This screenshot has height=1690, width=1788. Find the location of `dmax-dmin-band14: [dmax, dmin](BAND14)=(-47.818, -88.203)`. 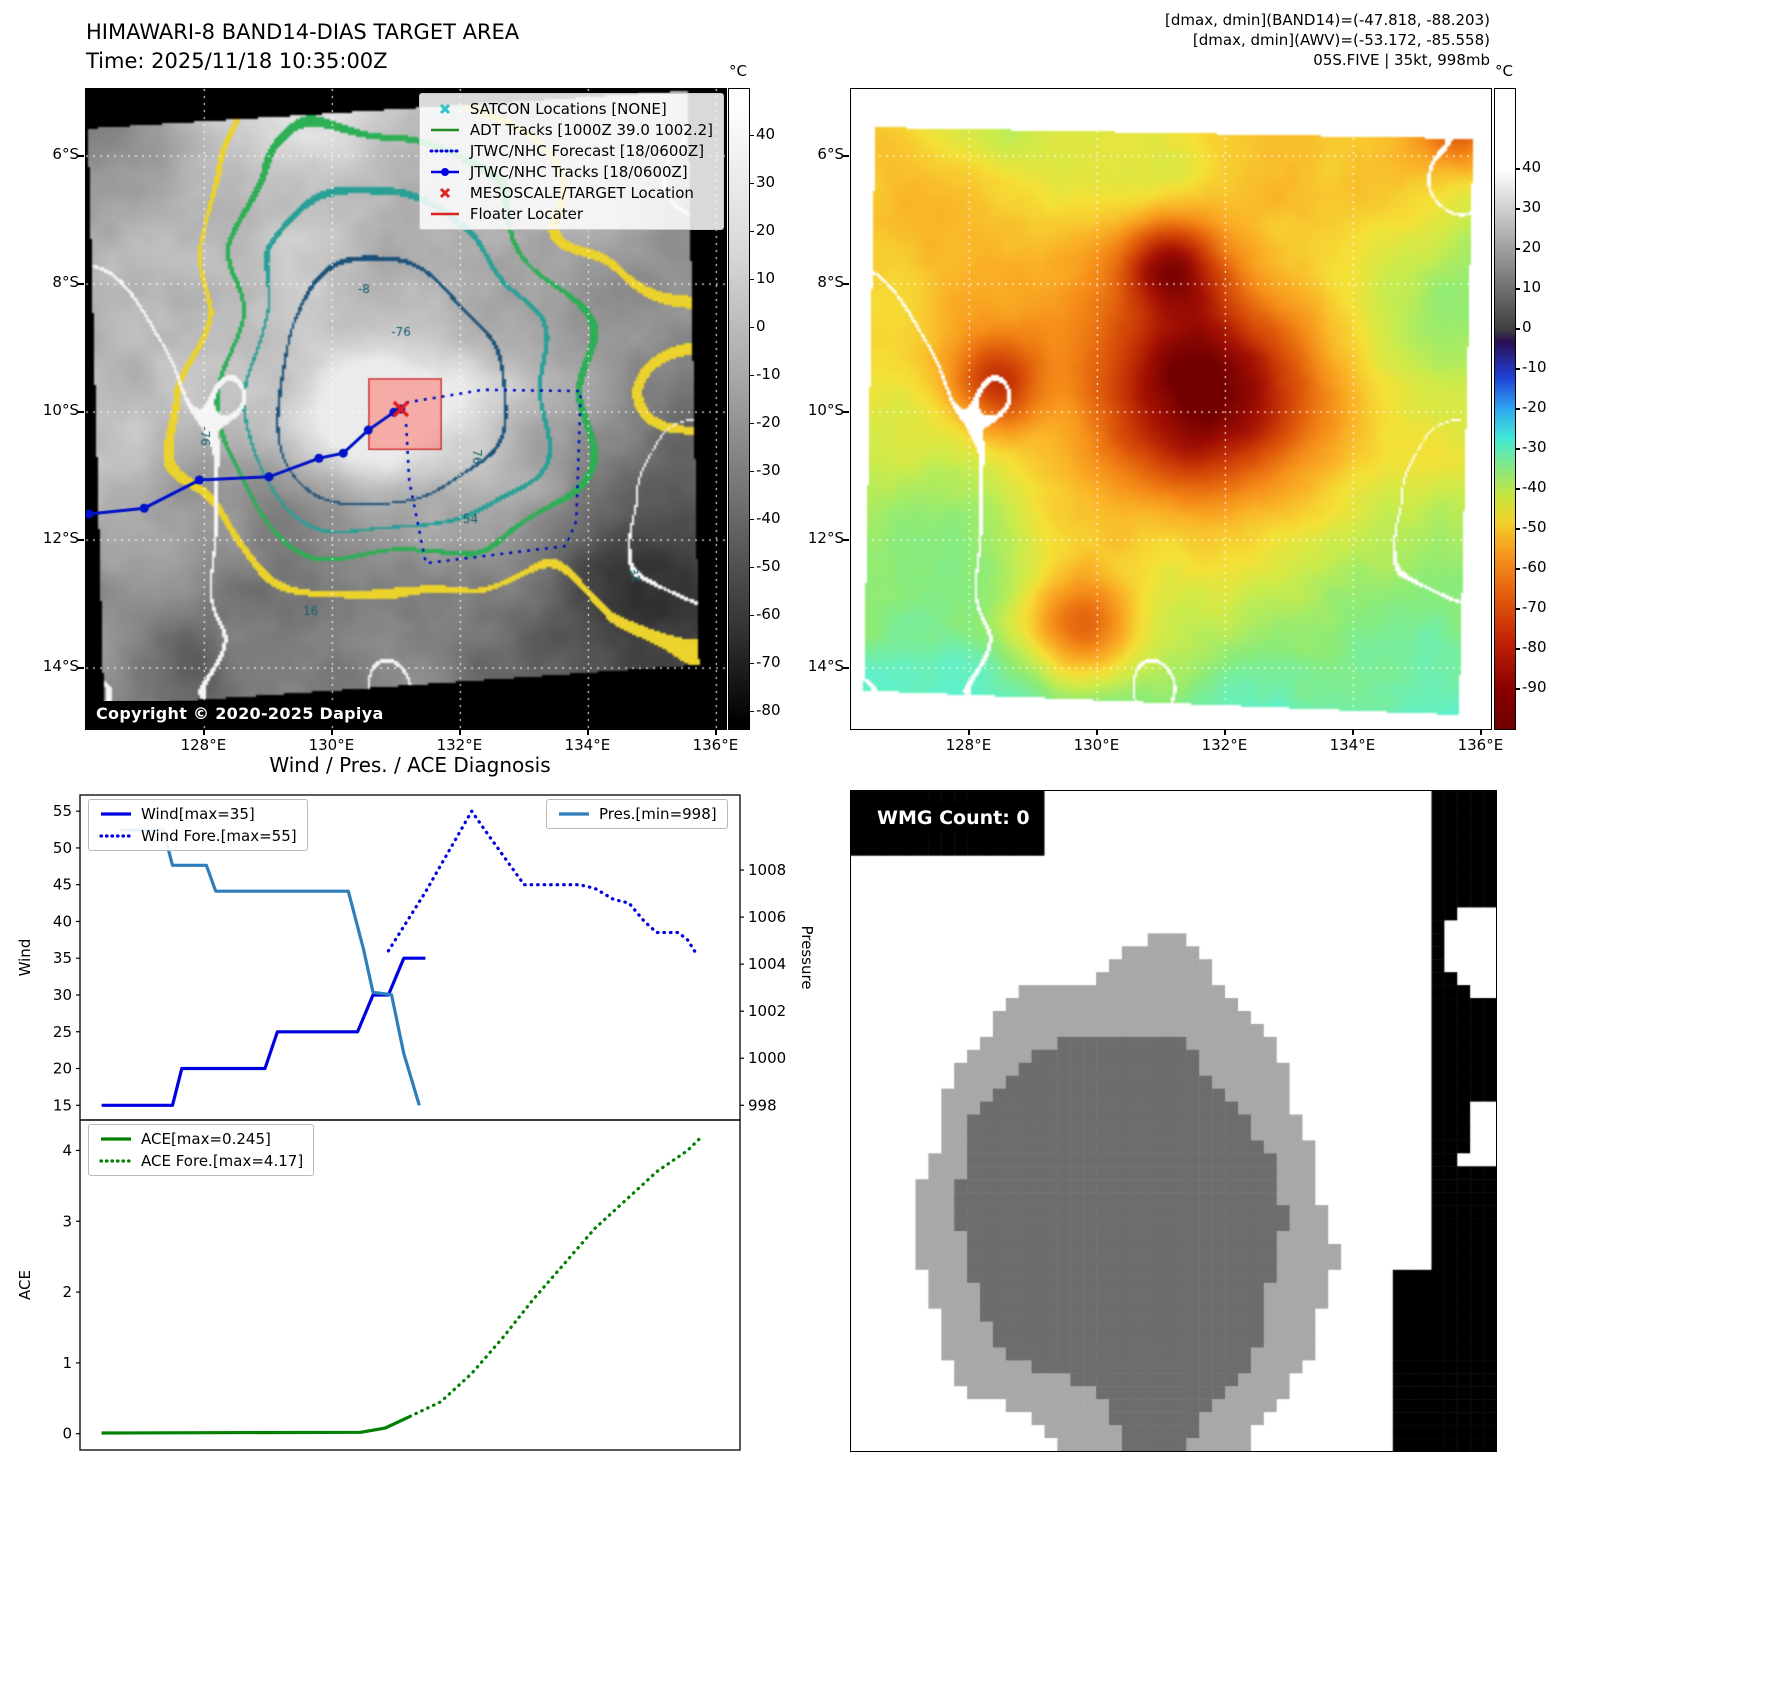

dmax-dmin-band14: [dmax, dmin](BAND14)=(-47.818, -88.203) is located at coordinates (1327, 20).